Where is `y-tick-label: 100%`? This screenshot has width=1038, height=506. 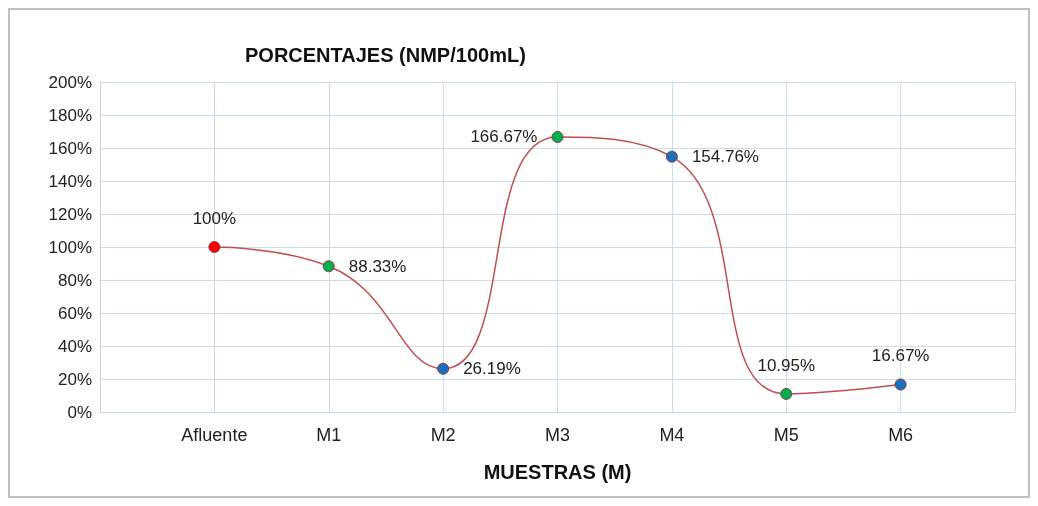
y-tick-label: 100% is located at coordinates (70, 247).